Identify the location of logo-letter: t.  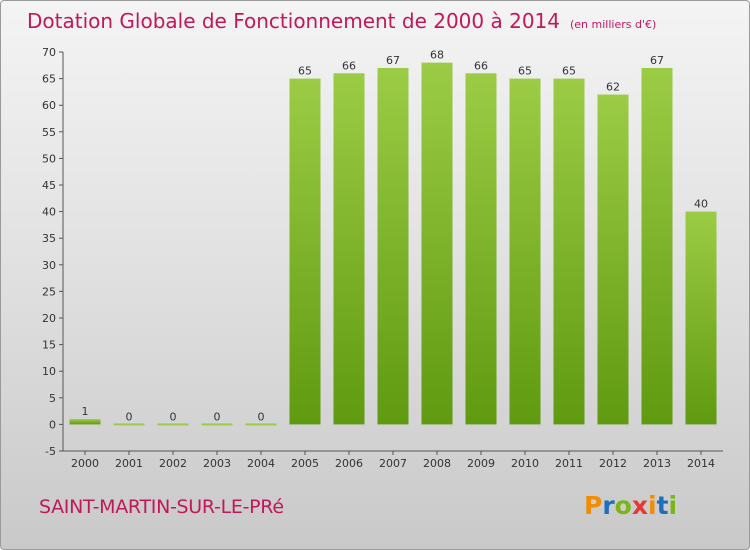
(662, 505).